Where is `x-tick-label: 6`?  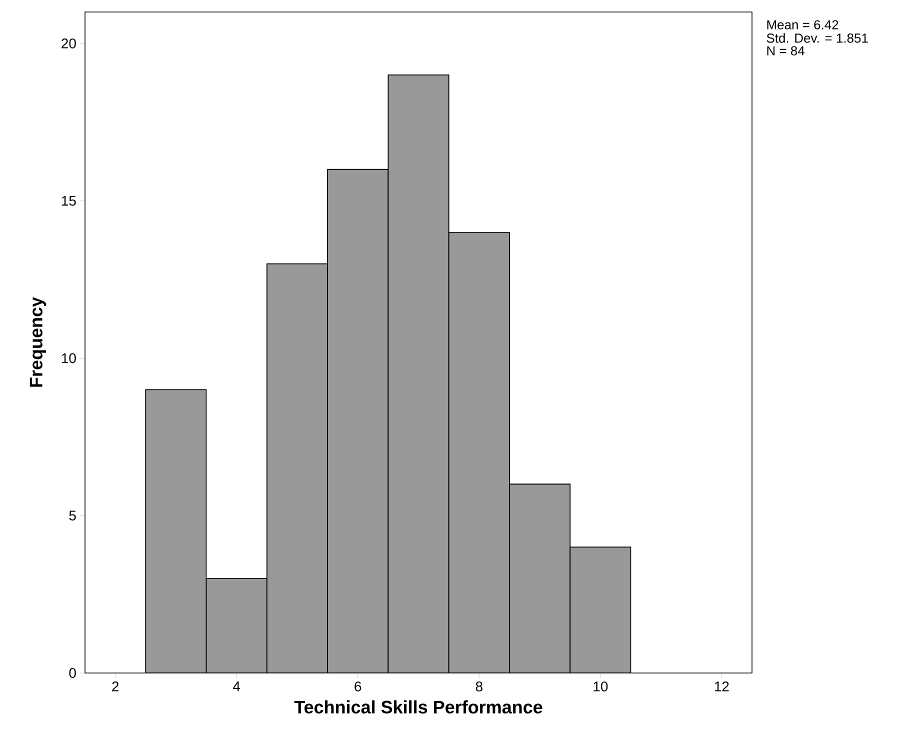 x-tick-label: 6 is located at coordinates (358, 687).